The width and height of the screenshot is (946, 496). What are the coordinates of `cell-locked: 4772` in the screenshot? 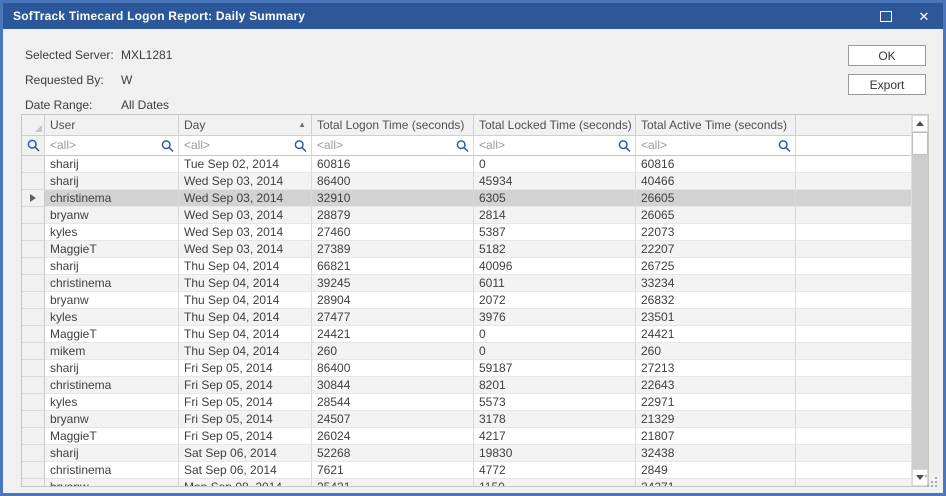 It's located at (555, 470).